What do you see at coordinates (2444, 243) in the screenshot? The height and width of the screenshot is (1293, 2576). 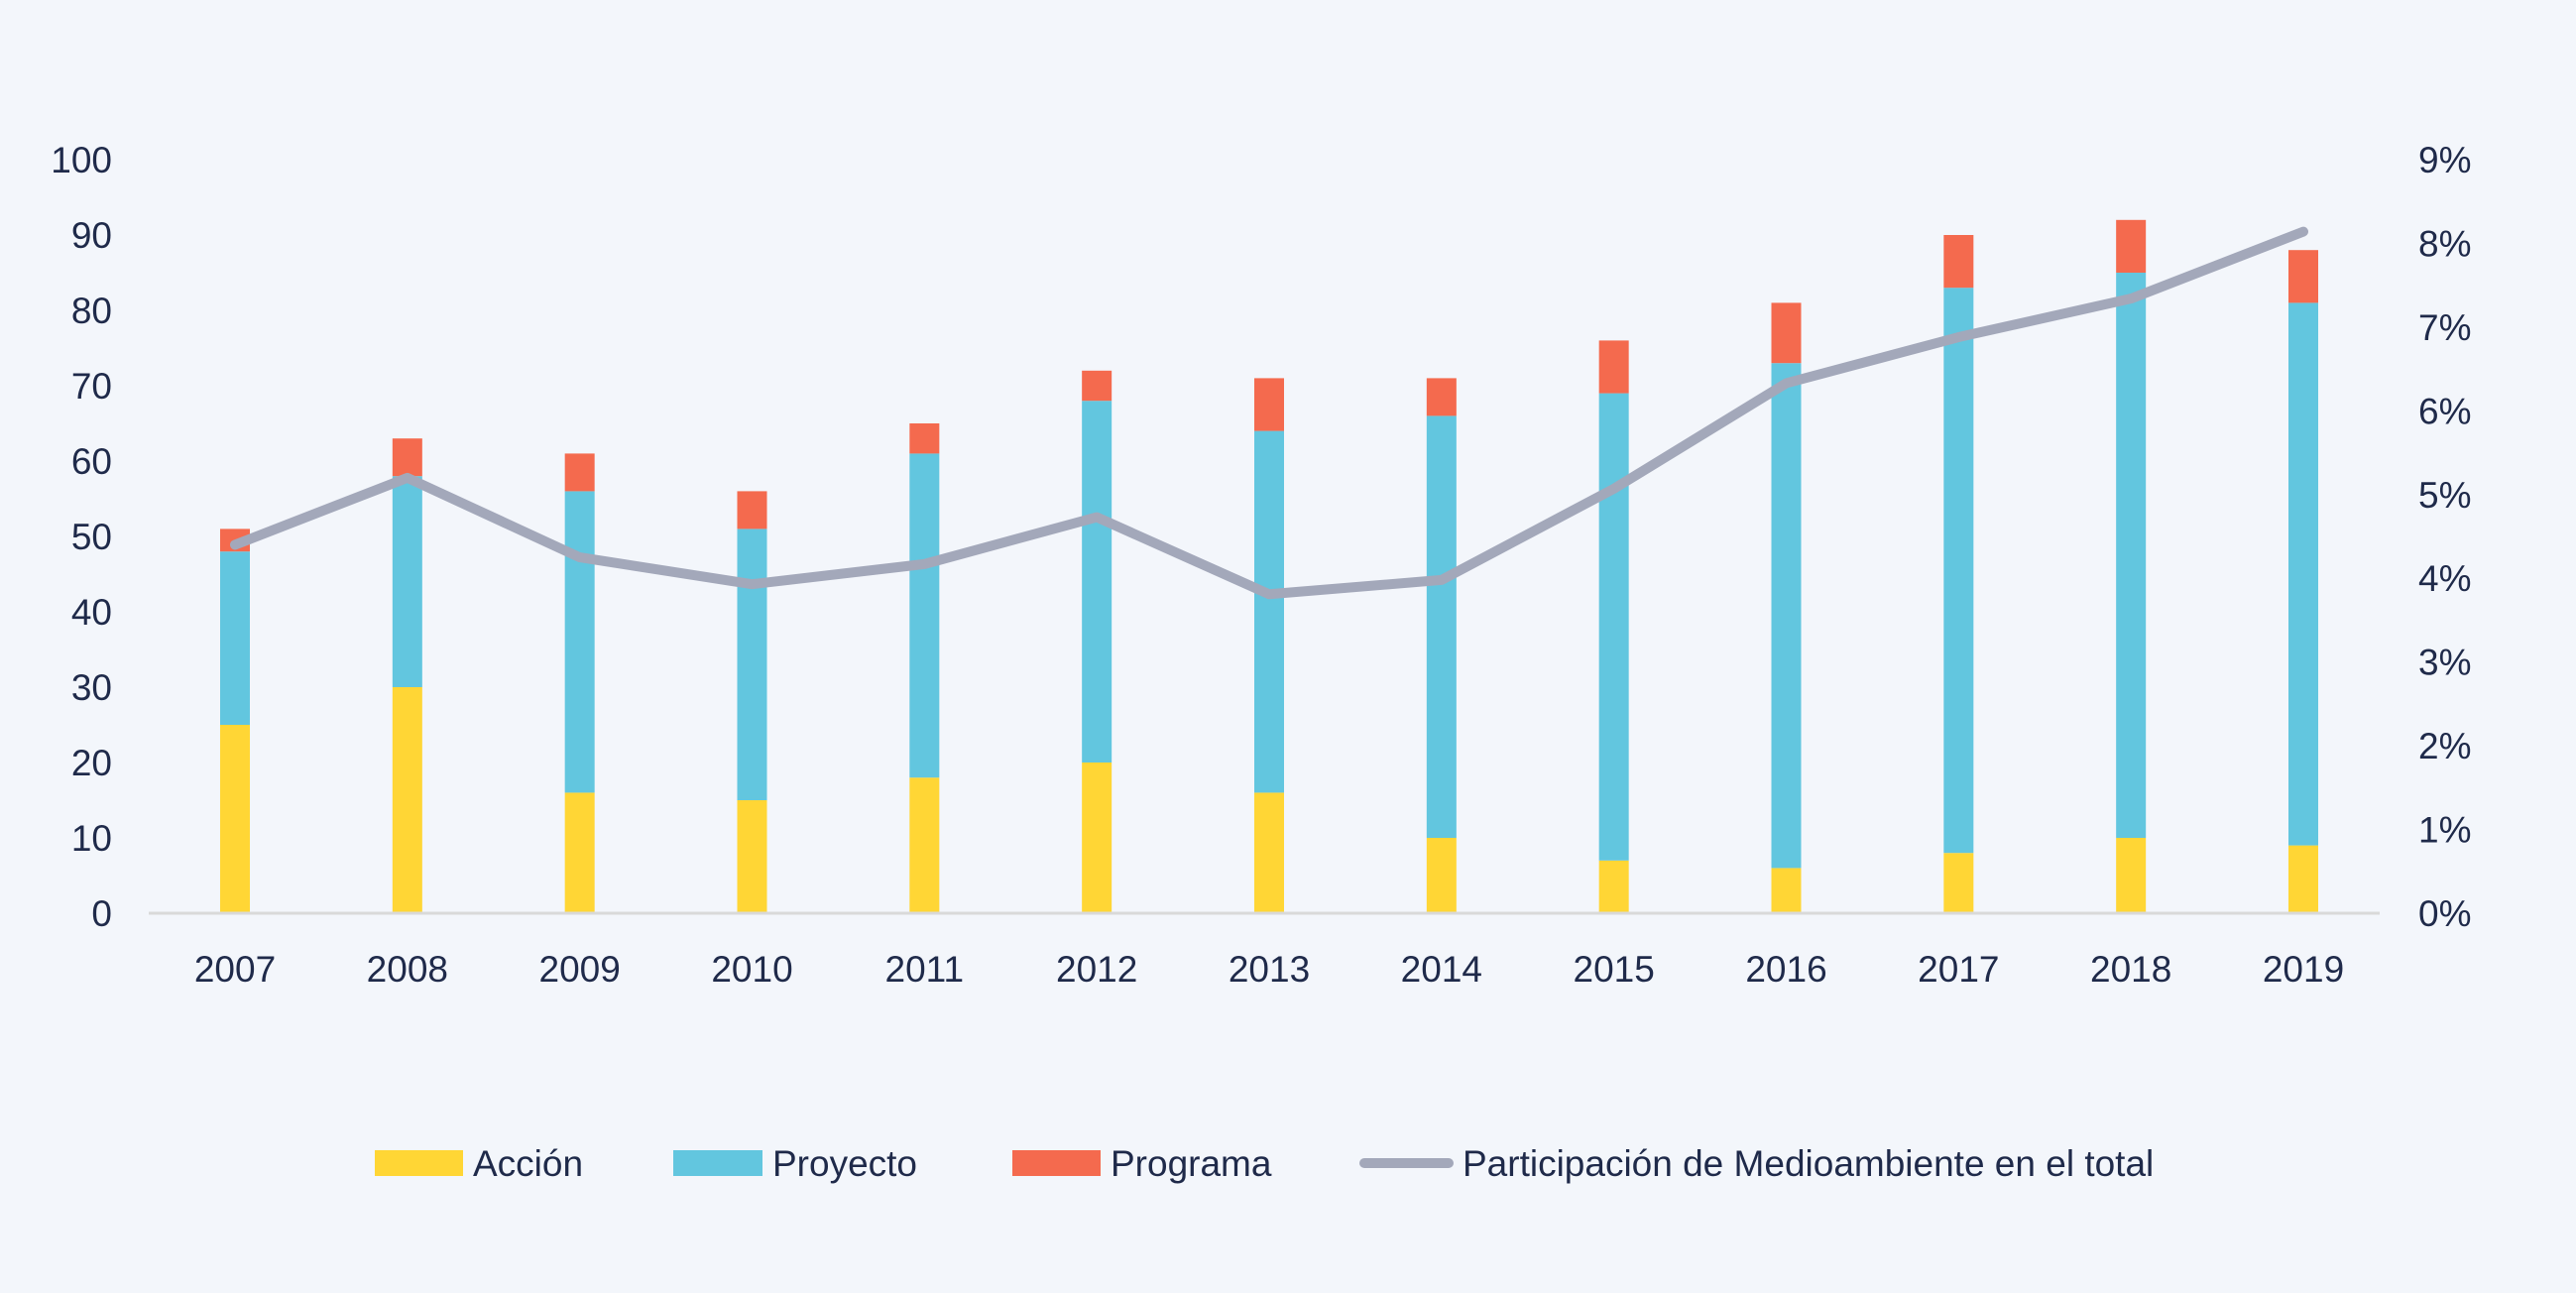 I see `right-tick-label: 8%` at bounding box center [2444, 243].